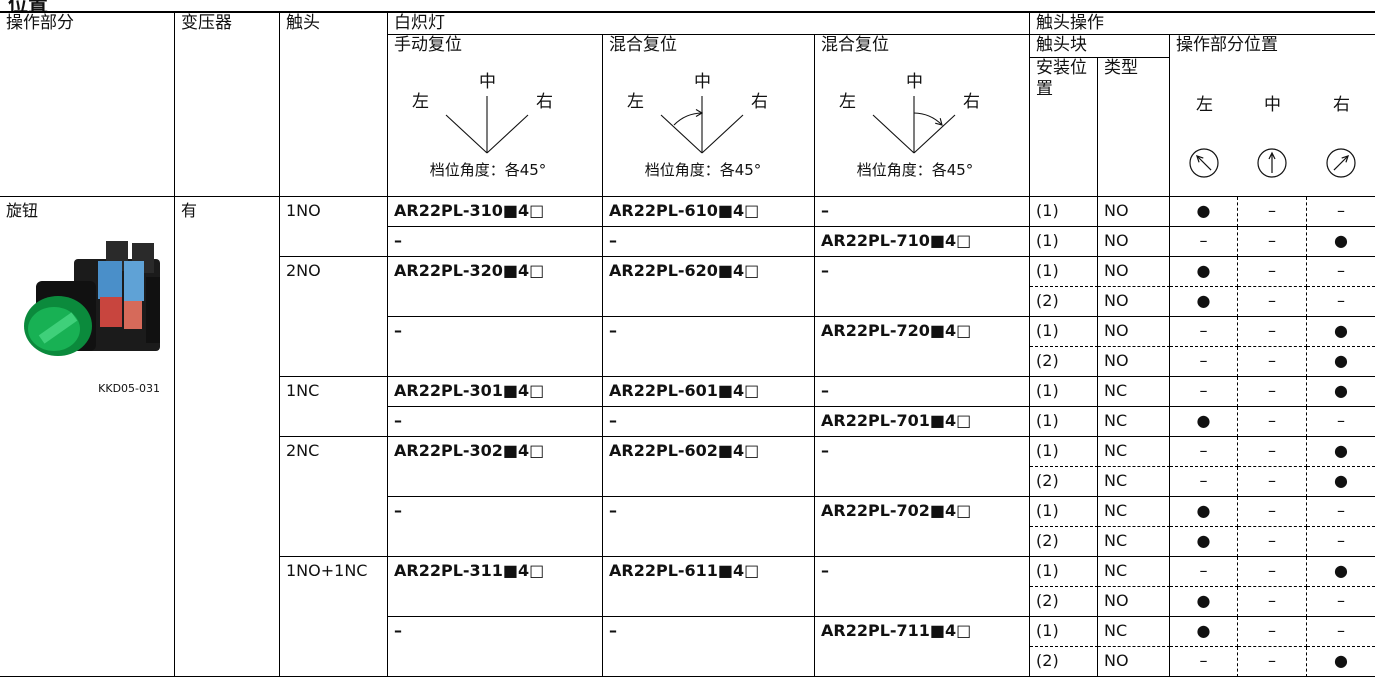 This screenshot has height=677, width=1375. What do you see at coordinates (1134, 127) in the screenshot?
I see `header-cell: 类型` at bounding box center [1134, 127].